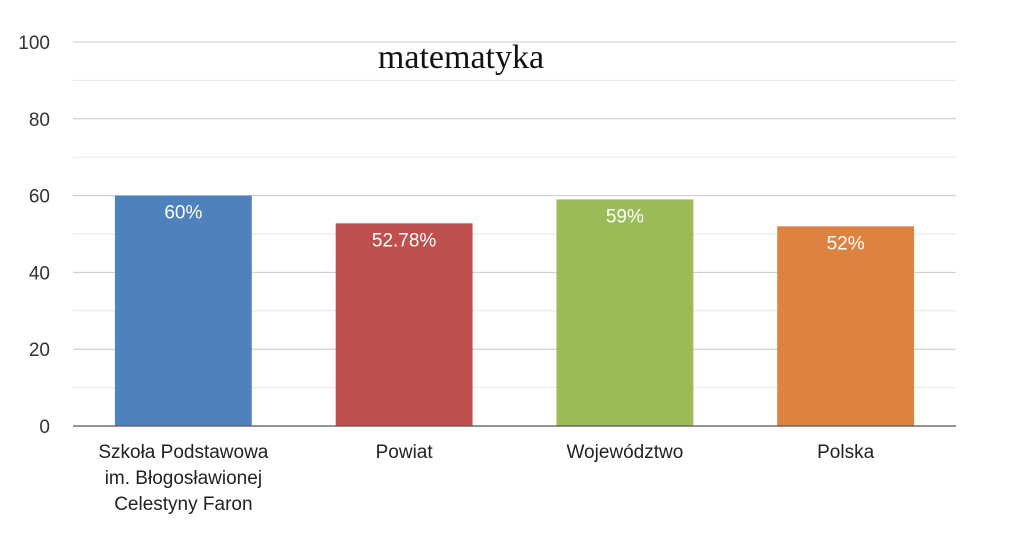 The height and width of the screenshot is (542, 1016). I want to click on chart-title: matematyka, so click(461, 57).